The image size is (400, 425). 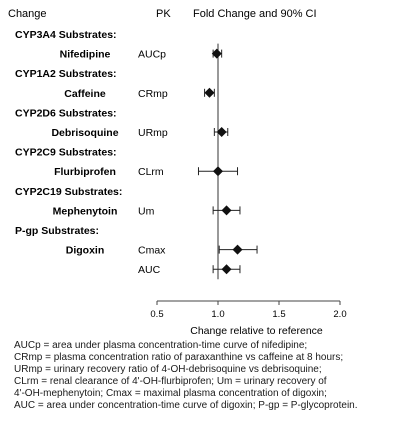 I want to click on drug-label: Caffeine, so click(x=85, y=94).